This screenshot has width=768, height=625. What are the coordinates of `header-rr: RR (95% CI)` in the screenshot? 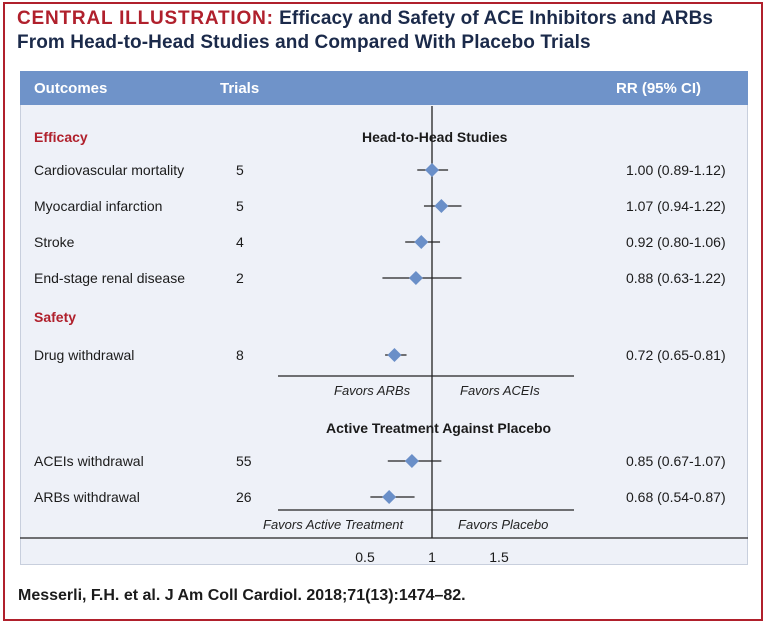 It's located at (659, 88).